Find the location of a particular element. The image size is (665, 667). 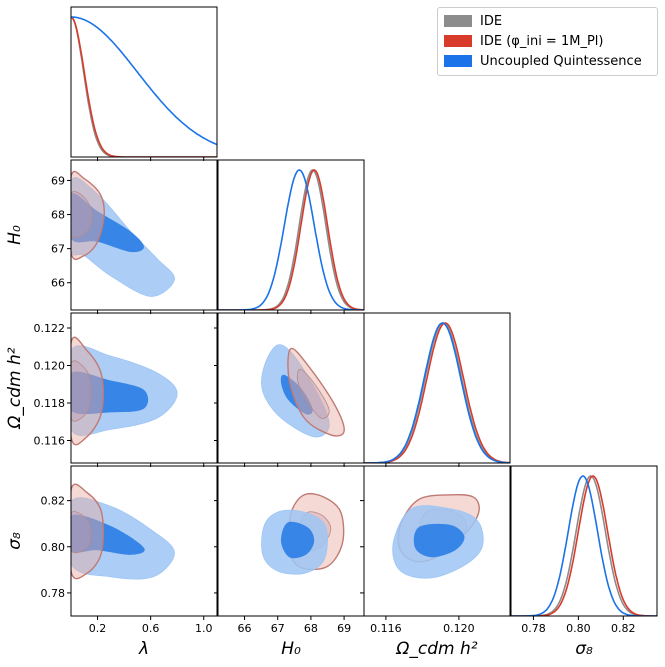

panel-omega_cdm_h2-vs-H0 is located at coordinates (303, 391).